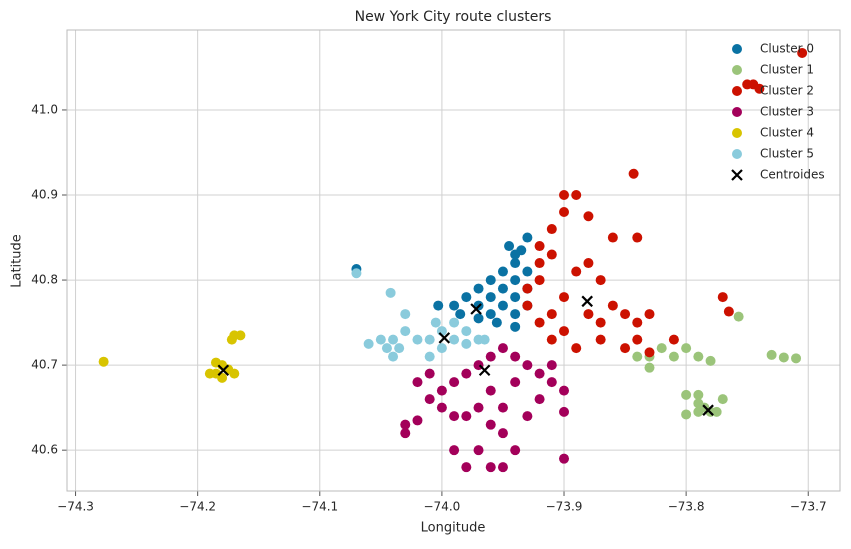  I want to click on legend-label: Centroides, so click(792, 175).